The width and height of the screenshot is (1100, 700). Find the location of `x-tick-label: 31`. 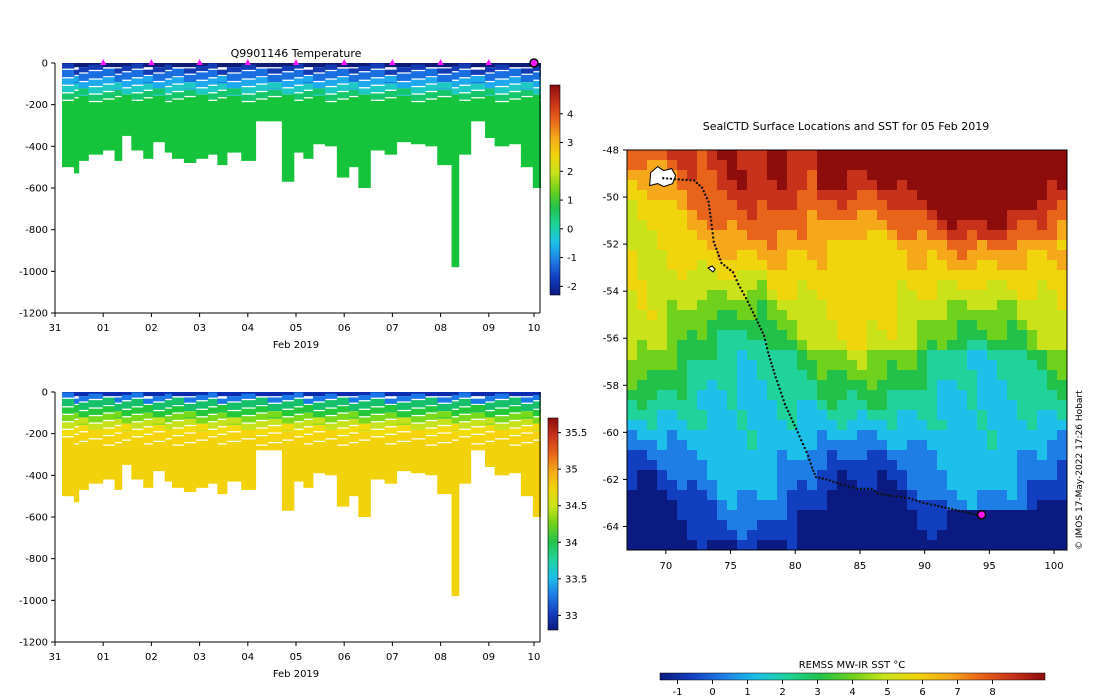

x-tick-label: 31 is located at coordinates (55, 328).